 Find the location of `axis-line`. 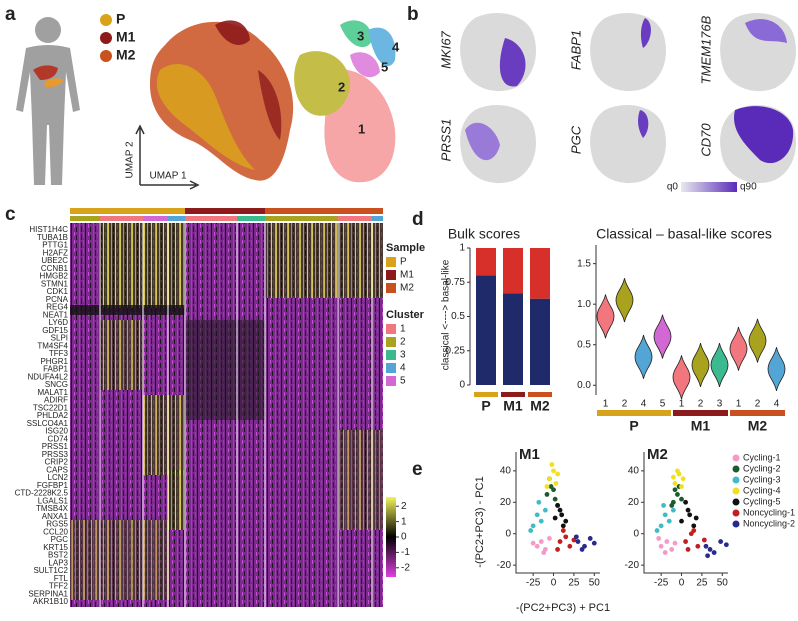

axis-line is located at coordinates (557, 513).